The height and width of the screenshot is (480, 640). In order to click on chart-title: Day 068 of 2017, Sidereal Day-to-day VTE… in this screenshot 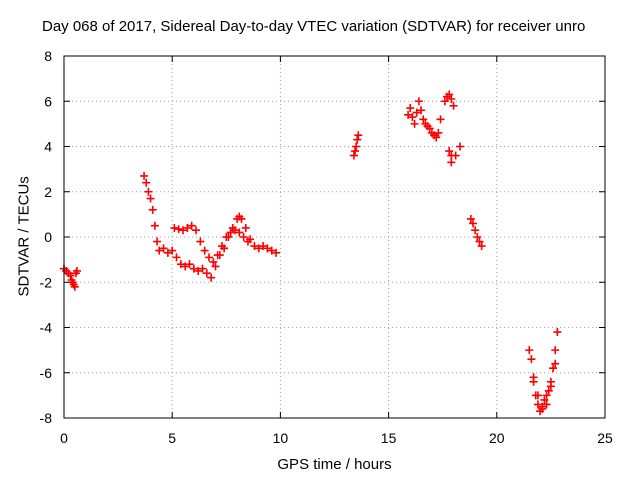, I will do `click(314, 26)`.